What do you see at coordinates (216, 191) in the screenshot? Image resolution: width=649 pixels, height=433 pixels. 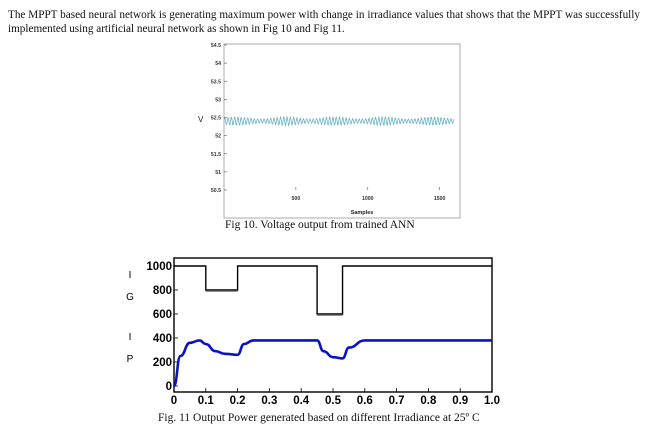 I see `fig10-y-tick-label: 50.5` at bounding box center [216, 191].